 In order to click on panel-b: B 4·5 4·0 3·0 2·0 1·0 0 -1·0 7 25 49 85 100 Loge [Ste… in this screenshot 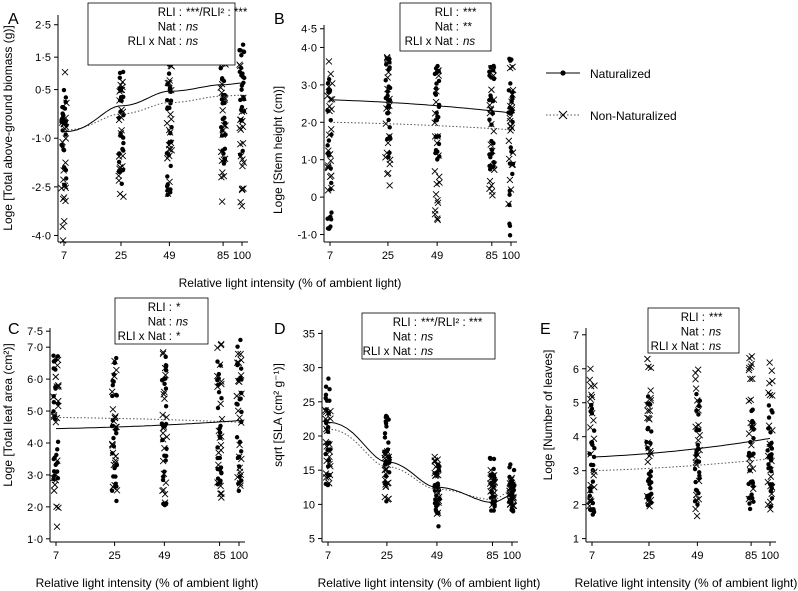, I will do `click(395, 132)`.